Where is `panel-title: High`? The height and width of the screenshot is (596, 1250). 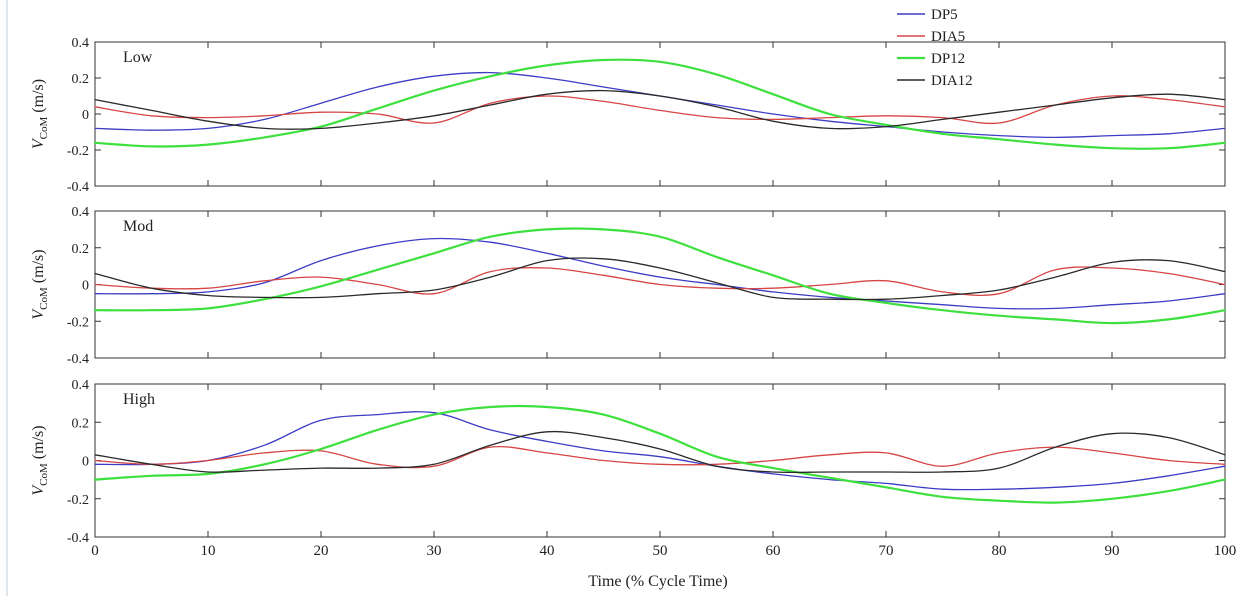 panel-title: High is located at coordinates (139, 399).